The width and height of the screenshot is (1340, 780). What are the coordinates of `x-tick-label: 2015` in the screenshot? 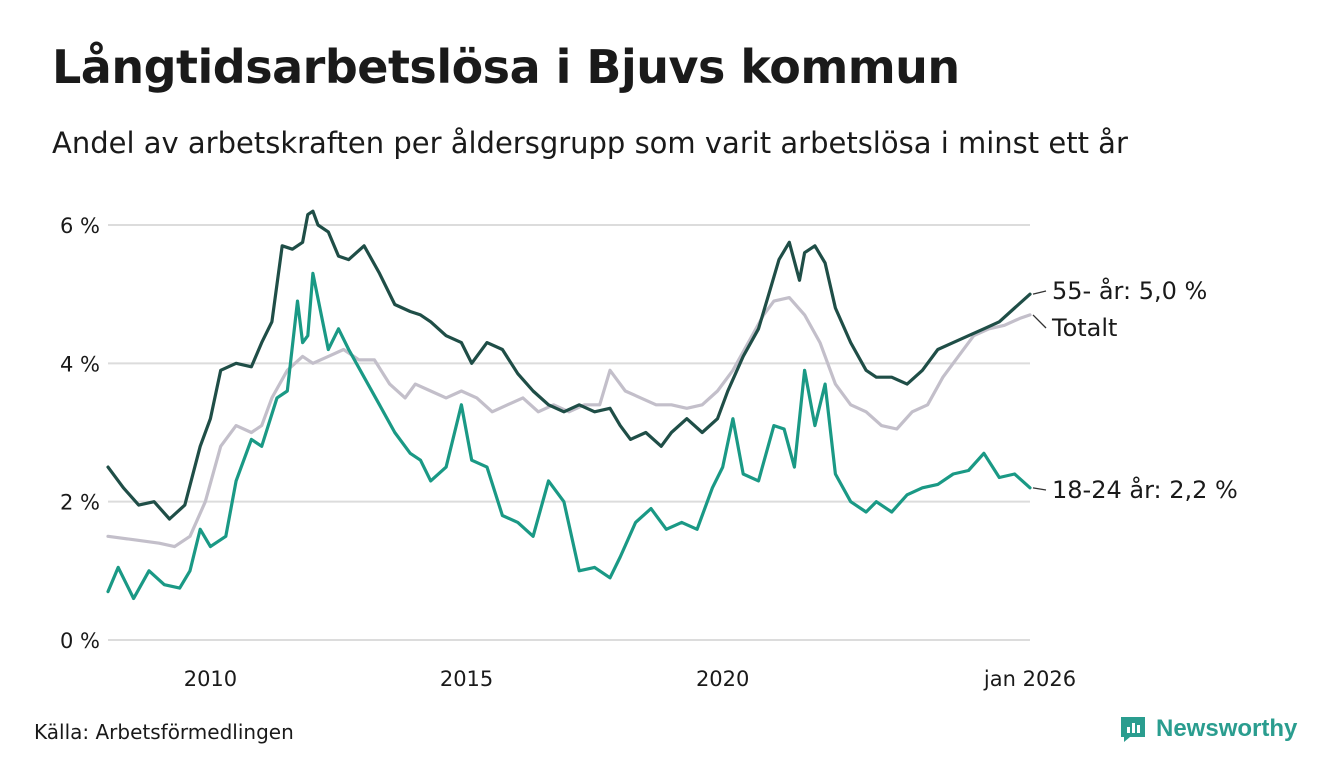 It's located at (466, 679).